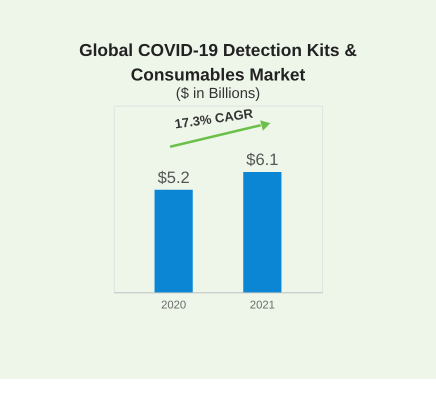 Image resolution: width=436 pixels, height=406 pixels. I want to click on data-label: $5.2, so click(174, 177).